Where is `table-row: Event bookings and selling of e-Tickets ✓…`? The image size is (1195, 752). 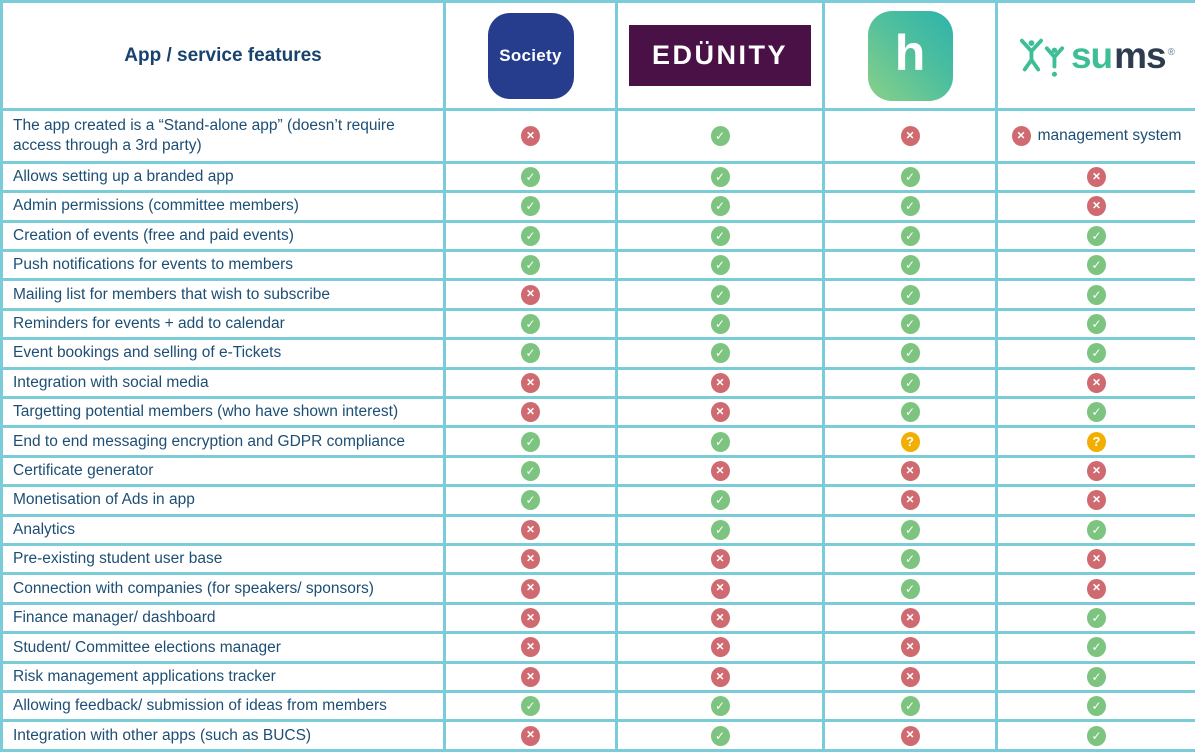 table-row: Event bookings and selling of e-Tickets ✓… is located at coordinates (597, 353).